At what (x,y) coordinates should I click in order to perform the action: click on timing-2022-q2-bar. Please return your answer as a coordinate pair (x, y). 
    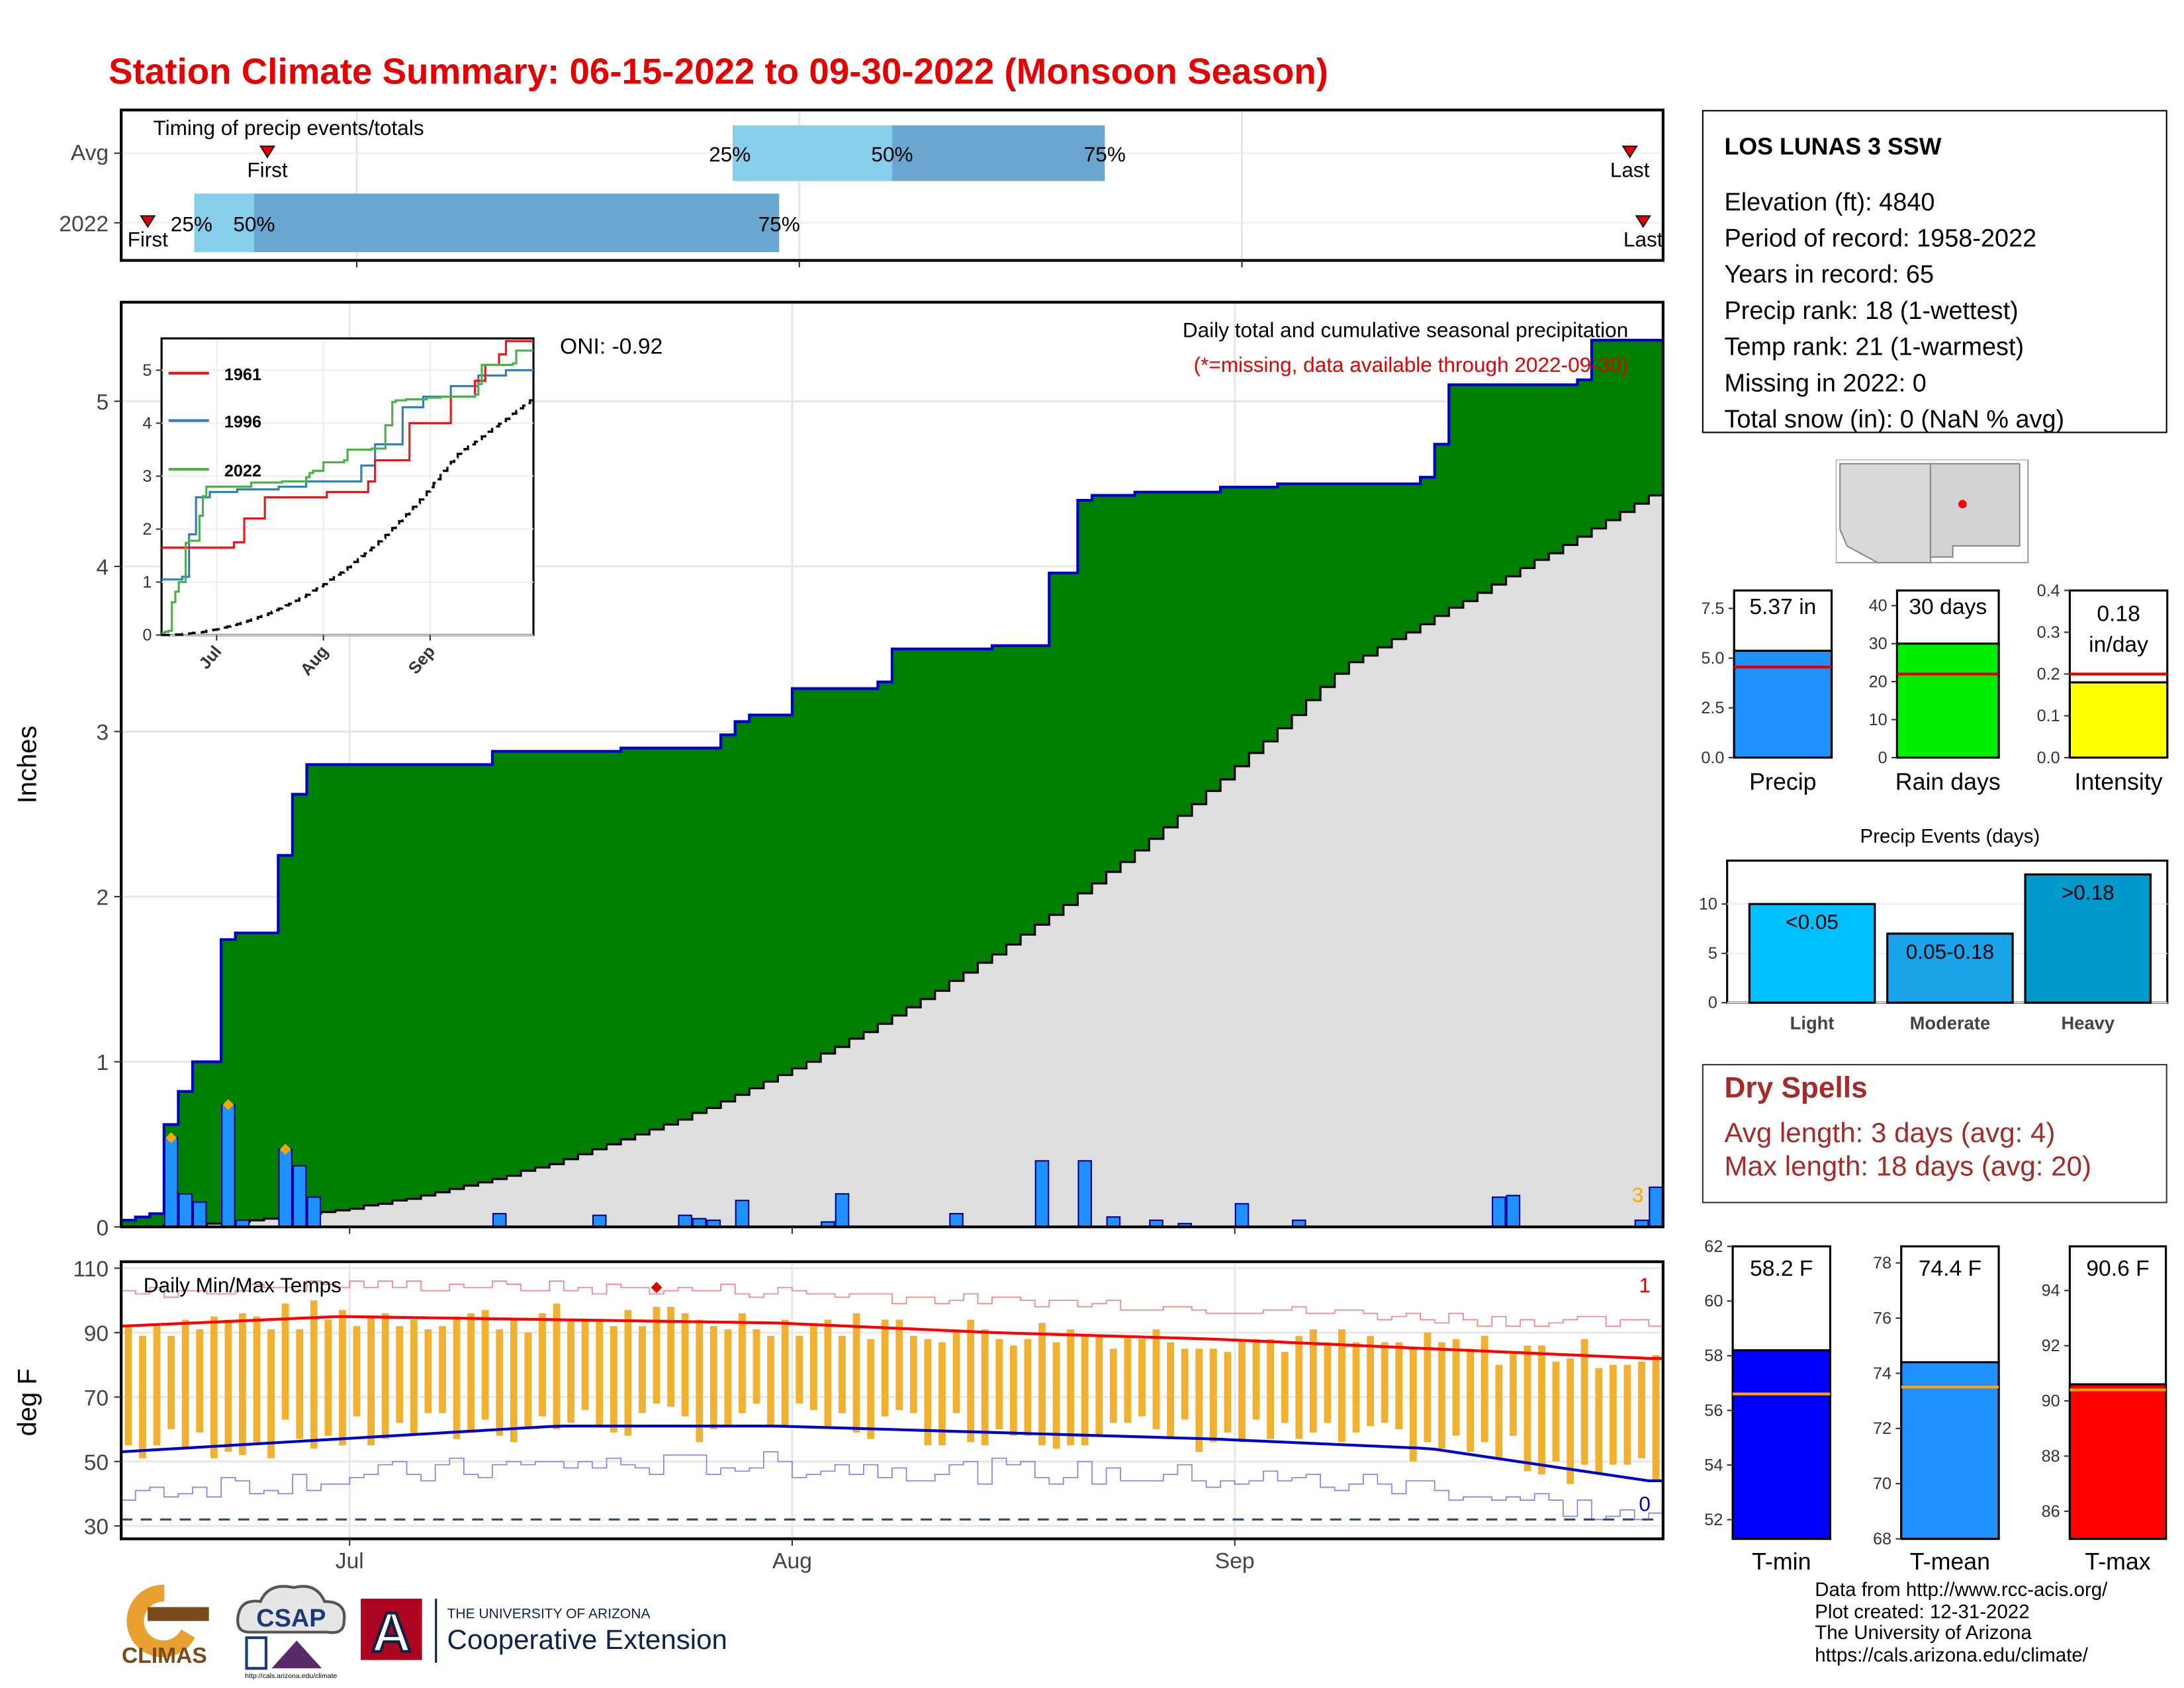
    Looking at the image, I should click on (516, 222).